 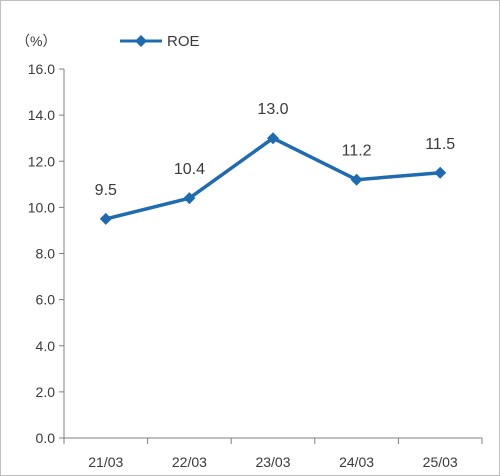 I want to click on legend-label-roe: ROE, so click(x=183, y=41).